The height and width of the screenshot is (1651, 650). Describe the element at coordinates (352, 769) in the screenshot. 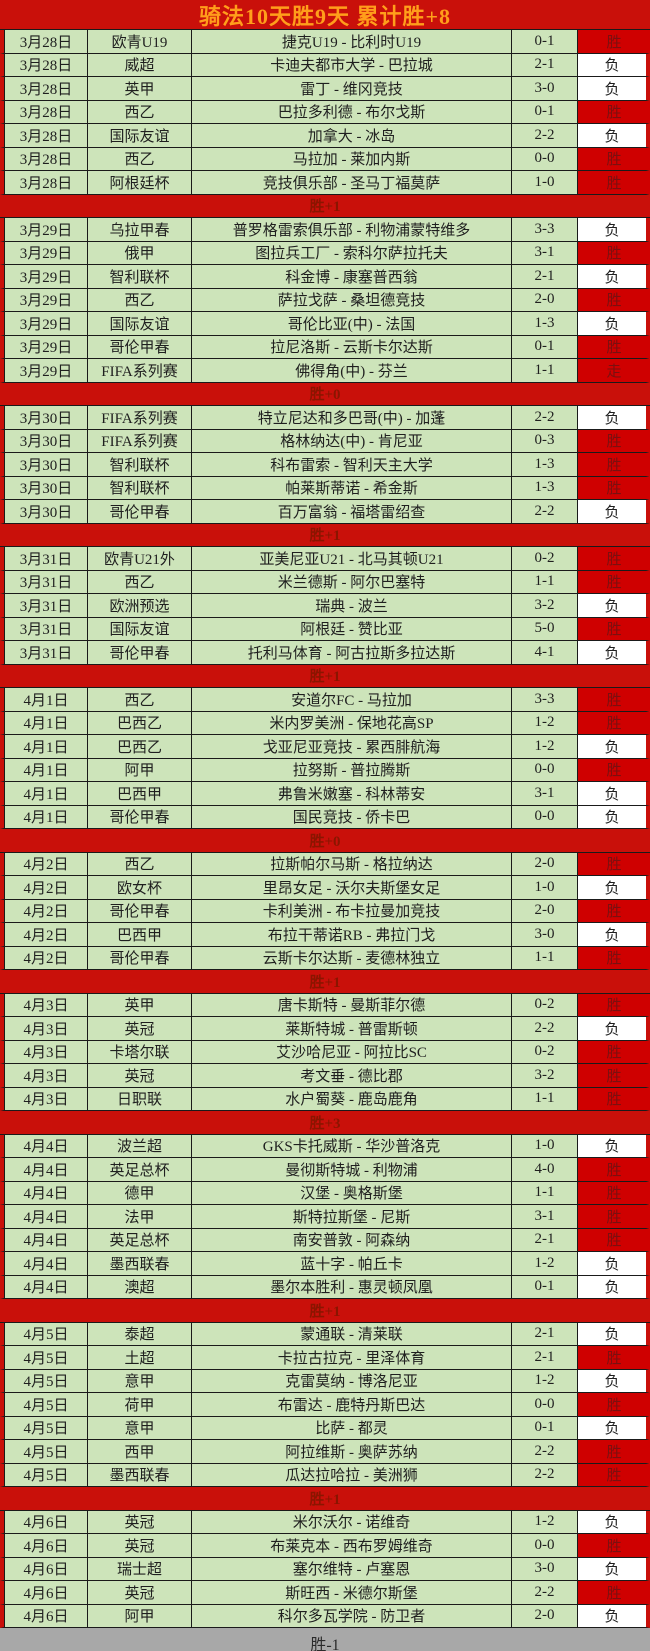

I see `match-cell: 拉努斯 - 普拉腾斯` at that location.